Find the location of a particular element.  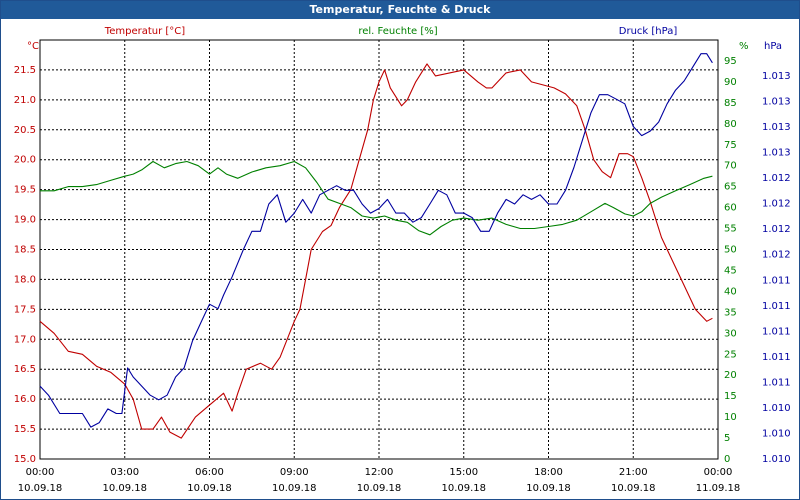

humidity-axis-tick: 0 is located at coordinates (727, 459).